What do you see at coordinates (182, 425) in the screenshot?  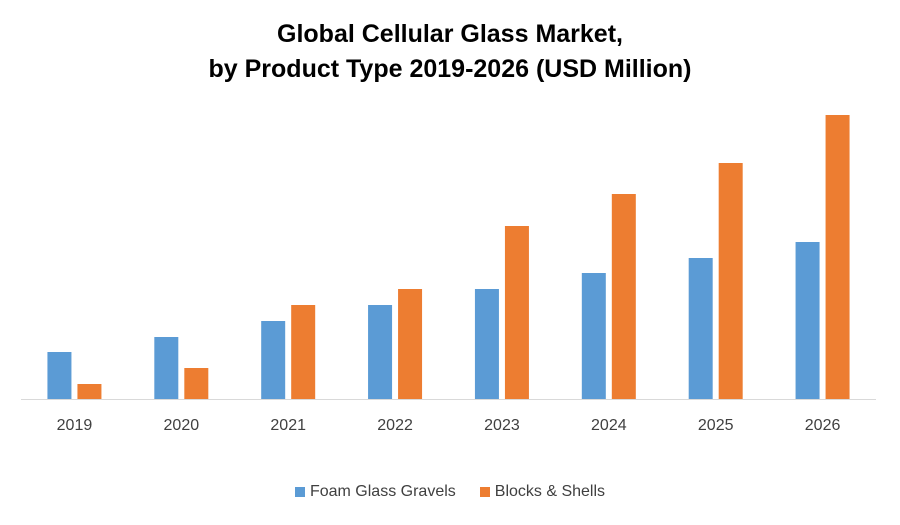 I see `x-tick-label: 2020` at bounding box center [182, 425].